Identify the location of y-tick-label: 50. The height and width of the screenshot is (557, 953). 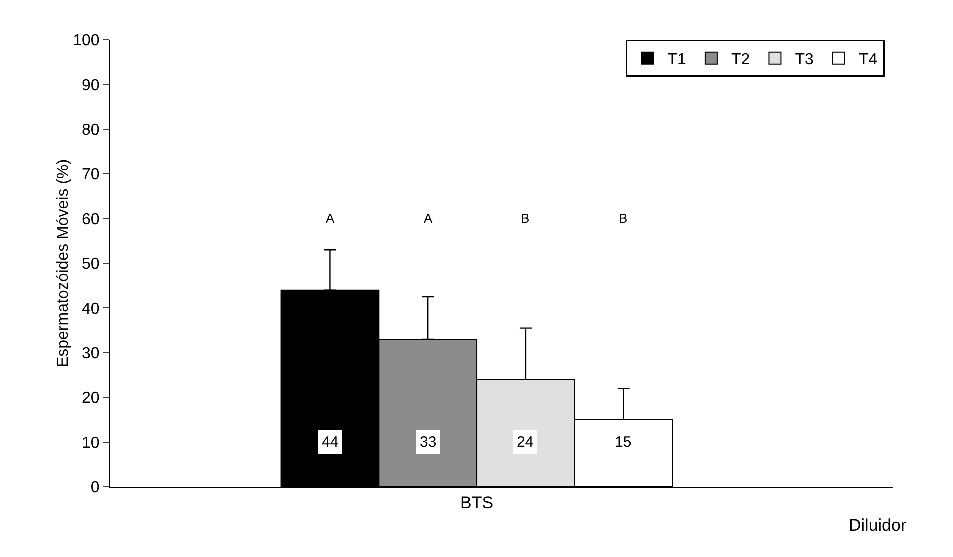
(91, 265).